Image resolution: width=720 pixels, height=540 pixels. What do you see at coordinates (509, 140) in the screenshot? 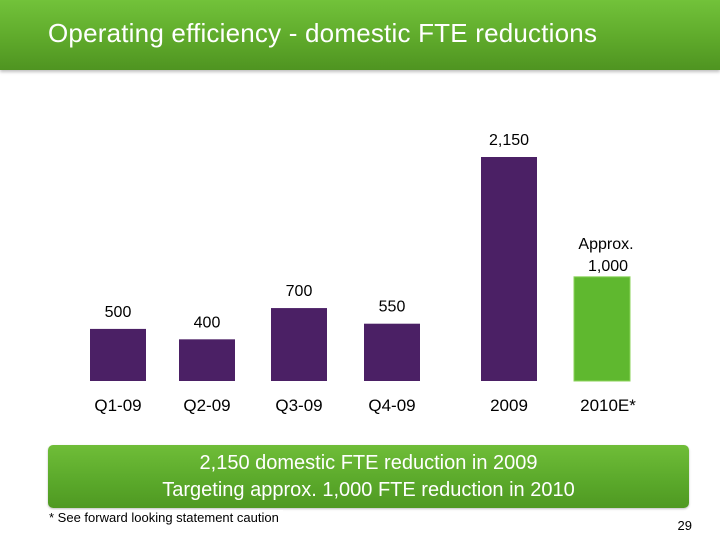
I see `data-label-2009: 2,150` at bounding box center [509, 140].